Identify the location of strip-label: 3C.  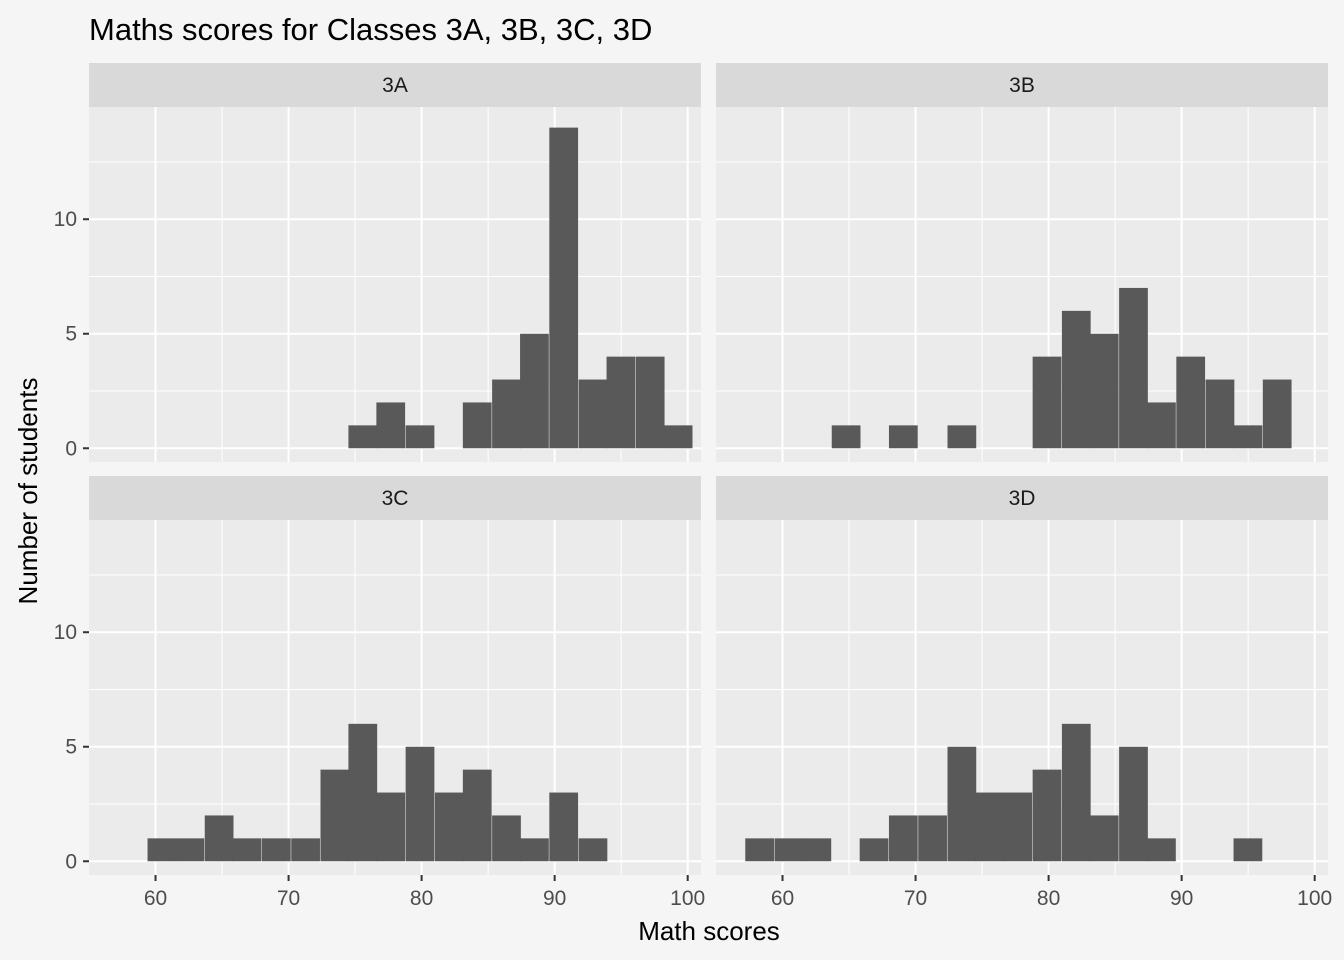
(395, 498).